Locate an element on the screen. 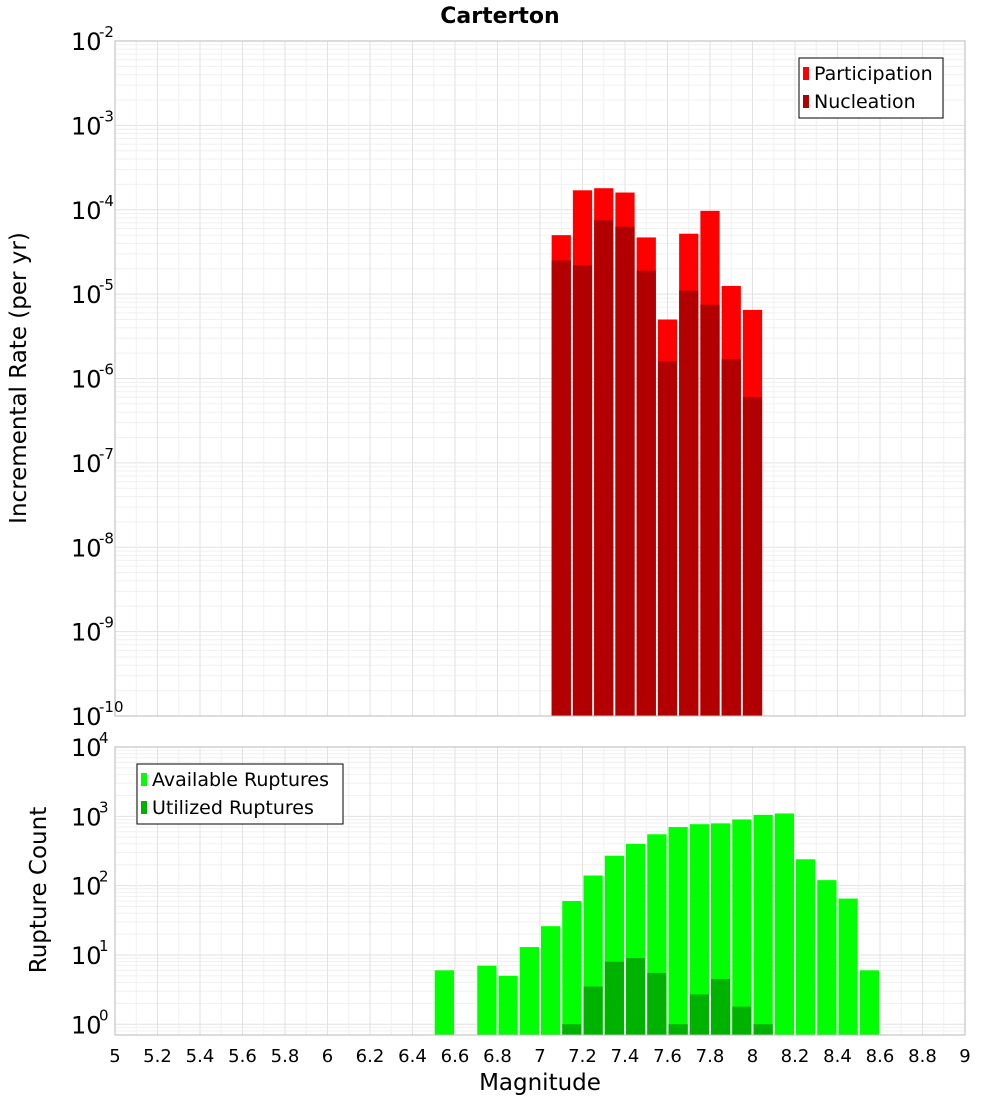 The height and width of the screenshot is (1100, 1000). top-legend-box is located at coordinates (871, 88).